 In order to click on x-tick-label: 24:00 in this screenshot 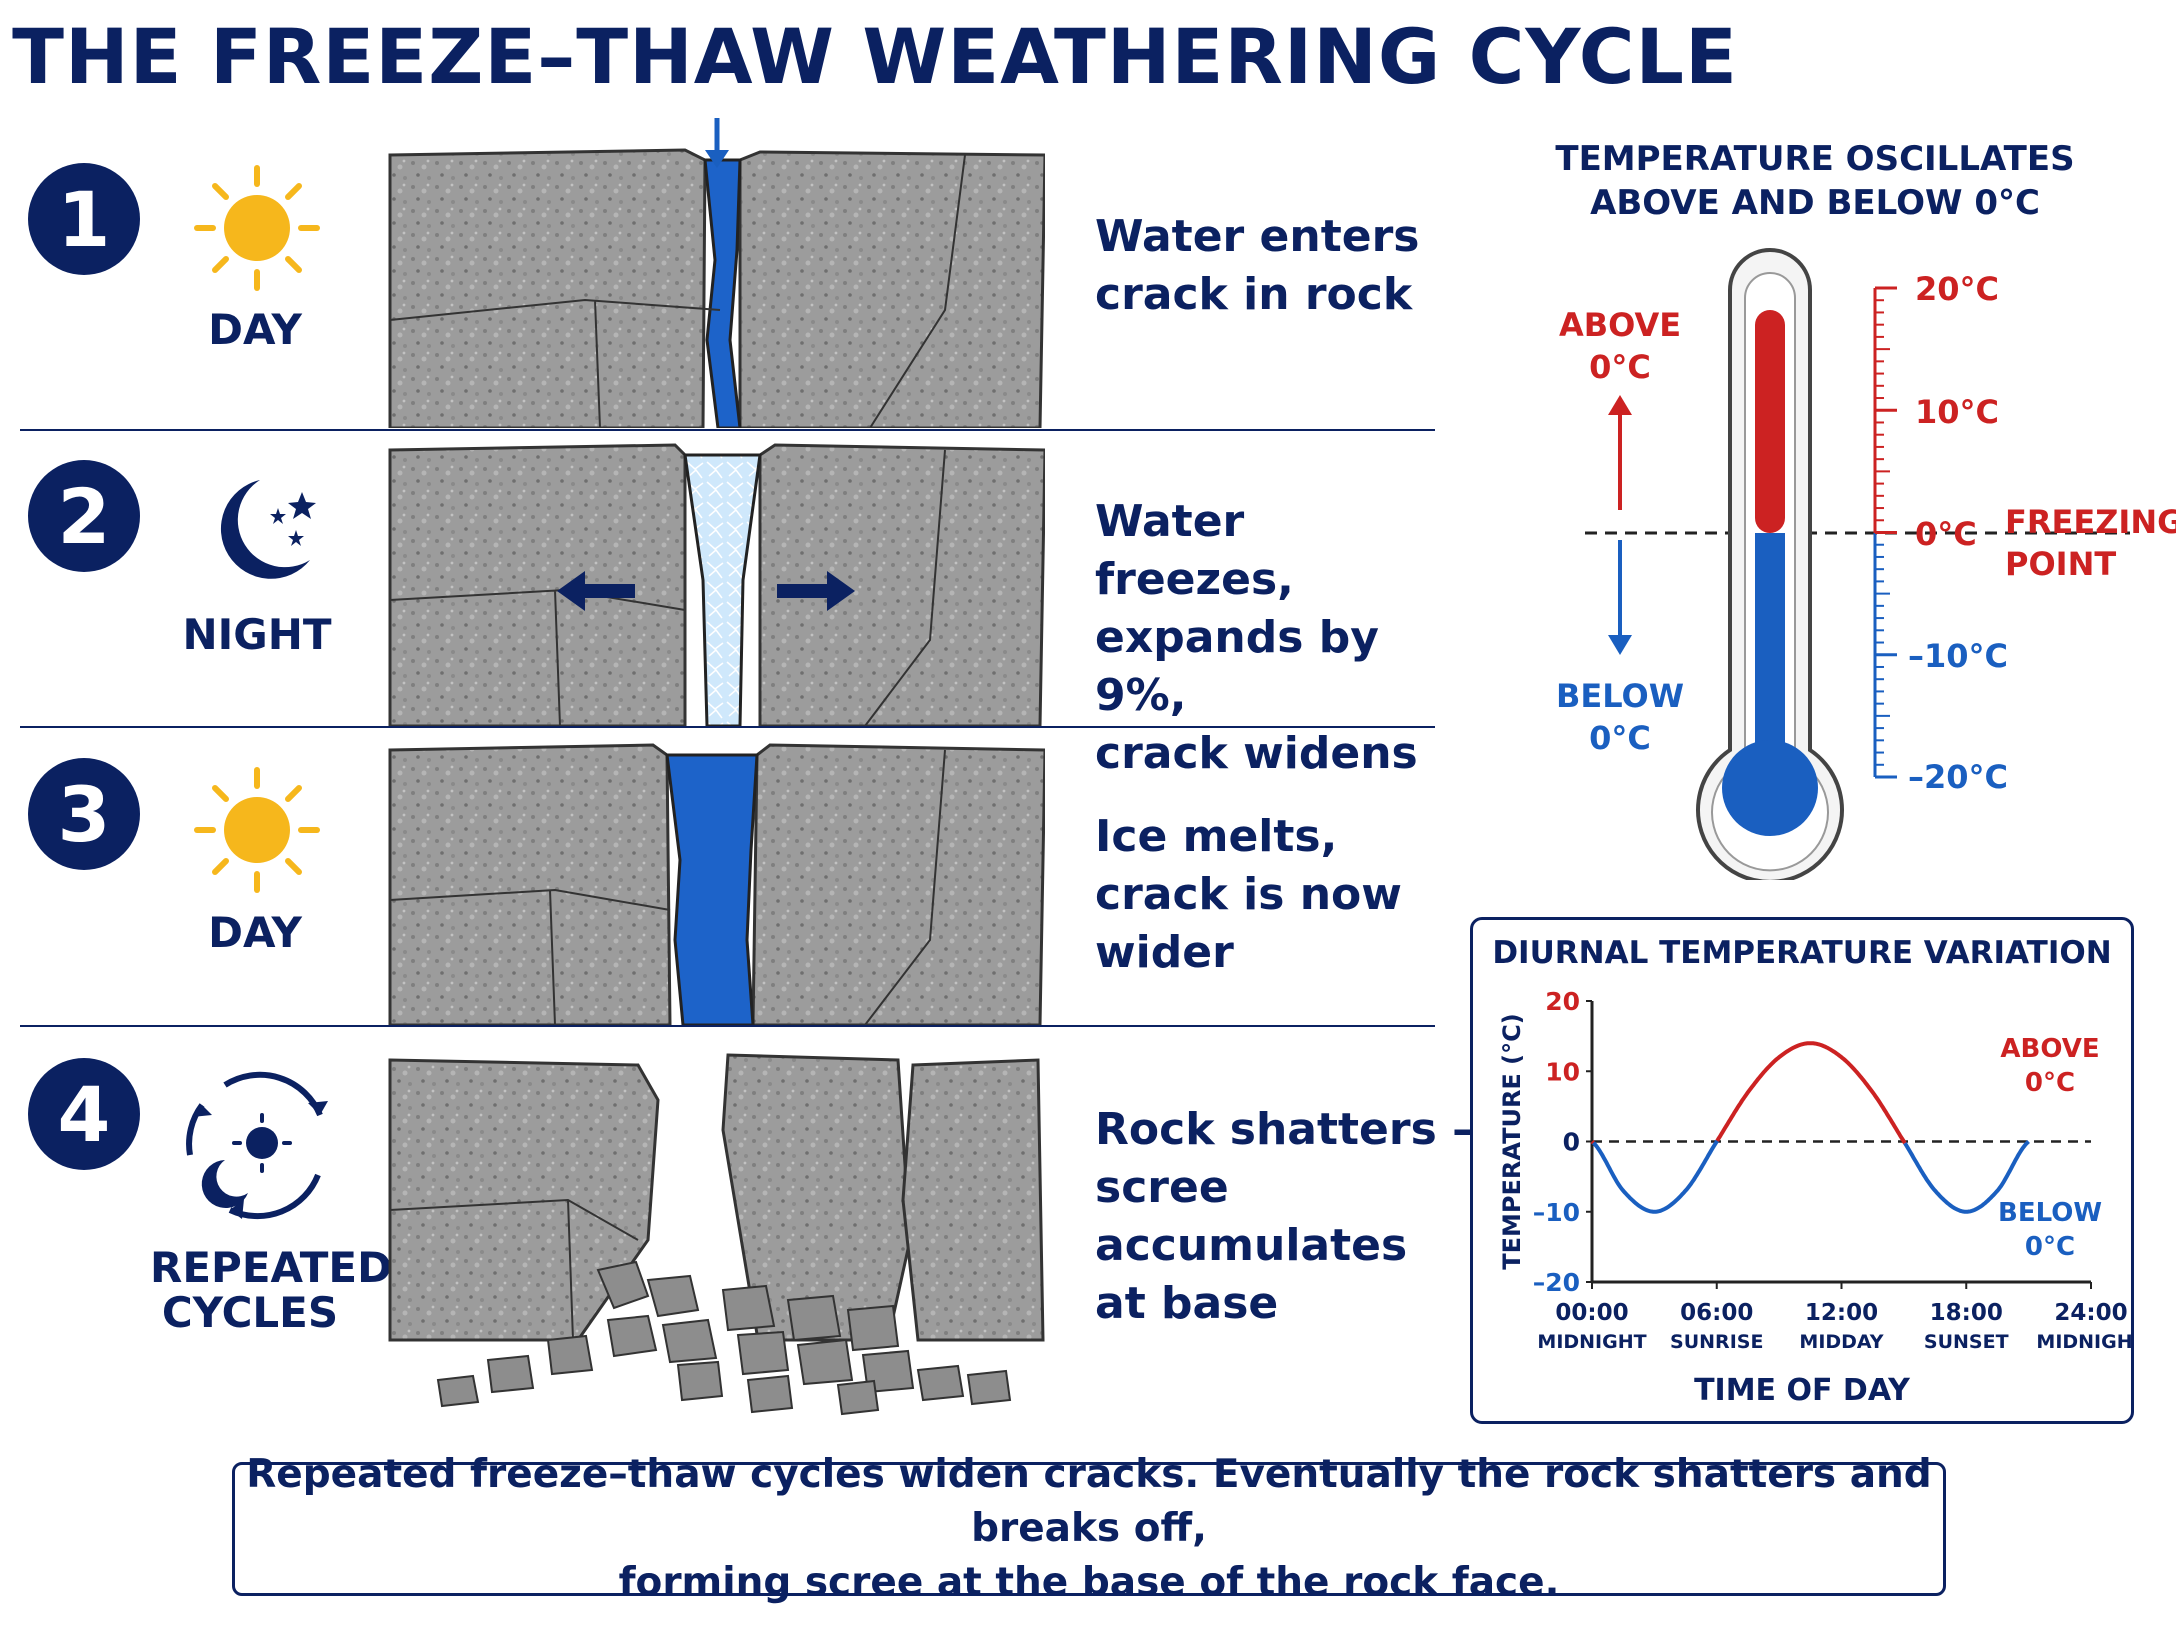, I will do `click(2090, 1313)`.